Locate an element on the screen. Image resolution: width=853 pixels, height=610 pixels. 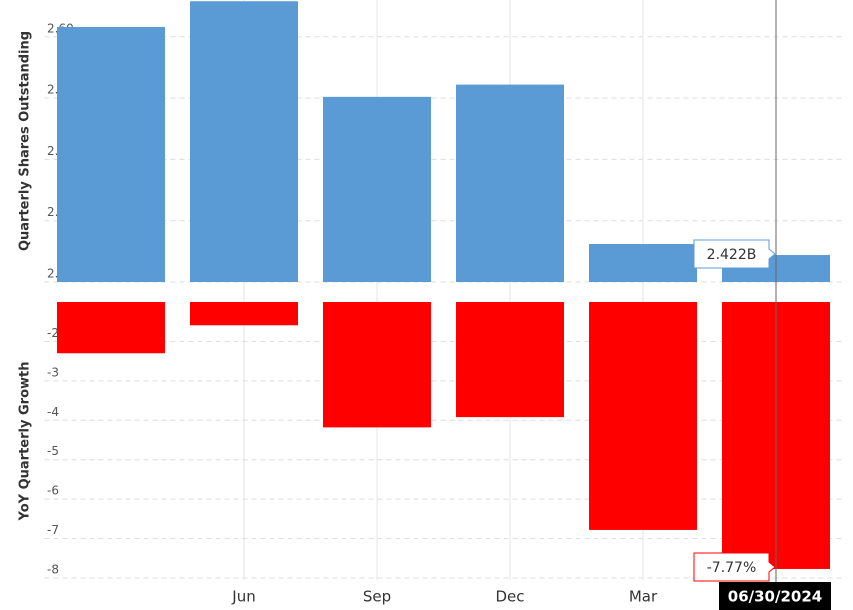
x-tick-label: Mar is located at coordinates (643, 597).